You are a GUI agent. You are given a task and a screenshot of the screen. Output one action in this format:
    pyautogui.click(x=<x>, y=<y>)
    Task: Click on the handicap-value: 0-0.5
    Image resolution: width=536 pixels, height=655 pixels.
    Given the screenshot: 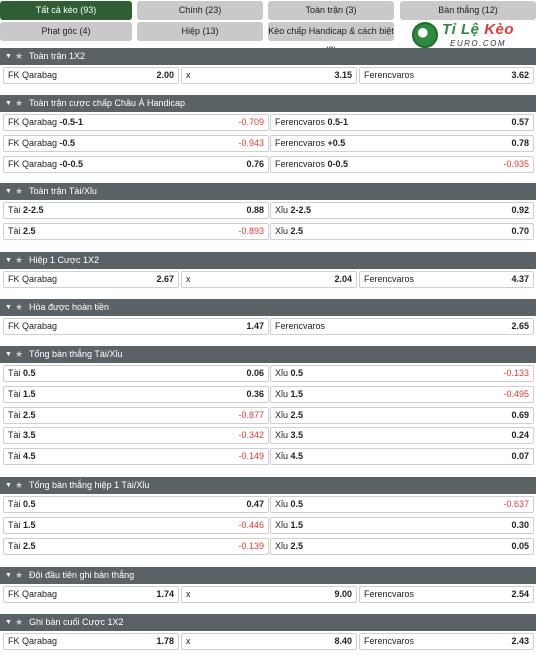 What is the action you would take?
    pyautogui.click(x=338, y=164)
    